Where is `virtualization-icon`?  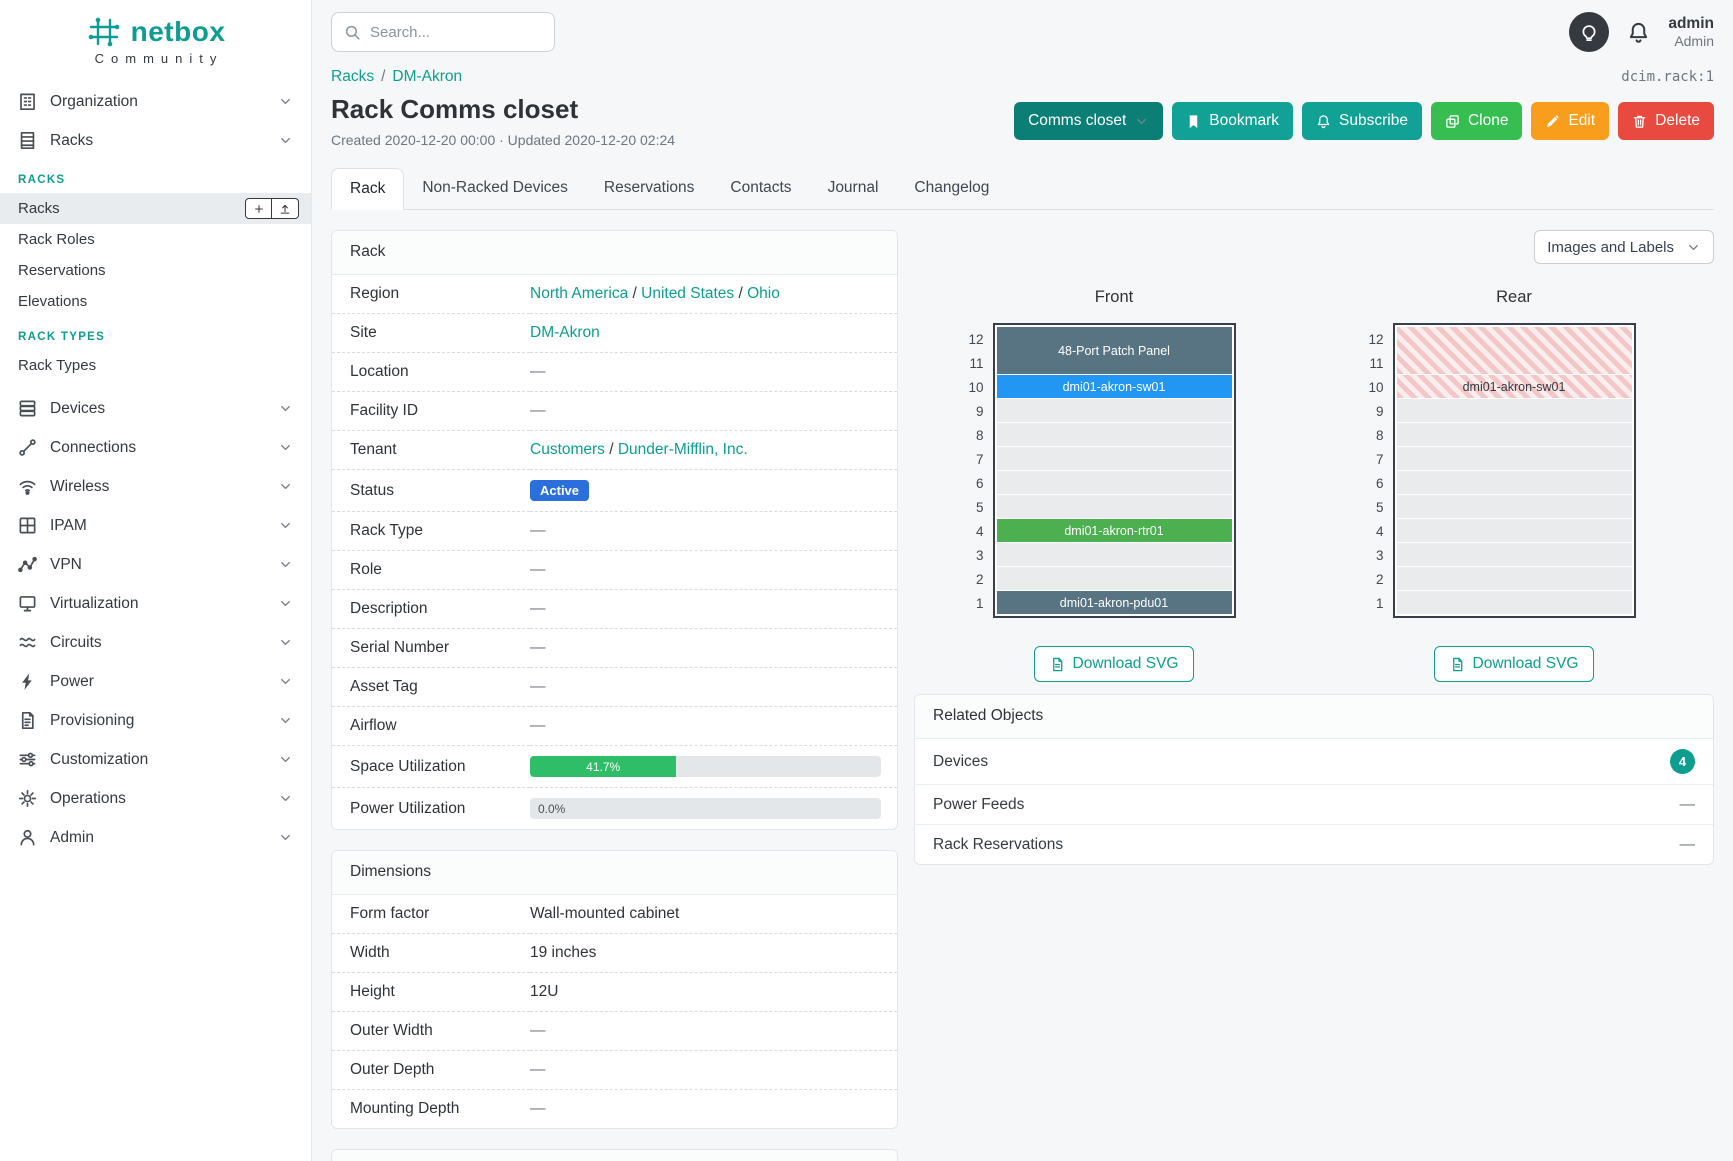 virtualization-icon is located at coordinates (27, 603).